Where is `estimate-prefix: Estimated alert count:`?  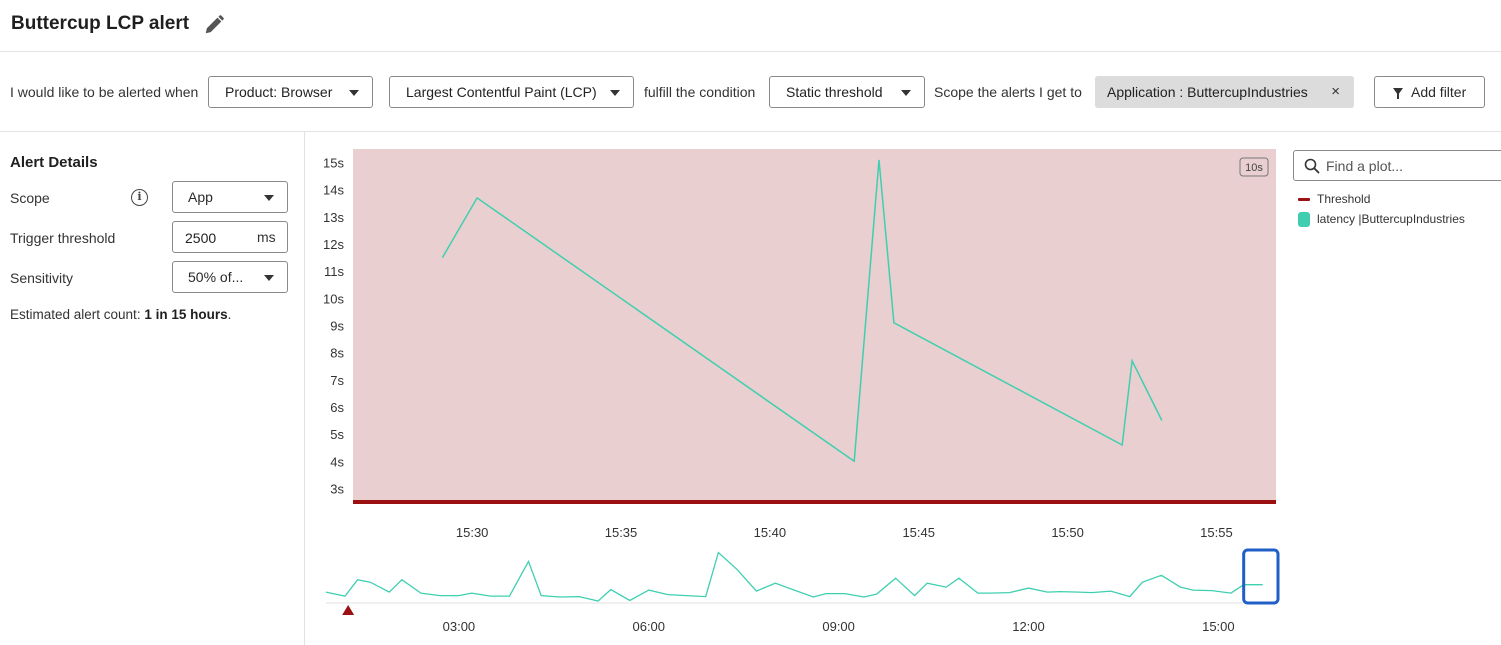
estimate-prefix: Estimated alert count: is located at coordinates (75, 314).